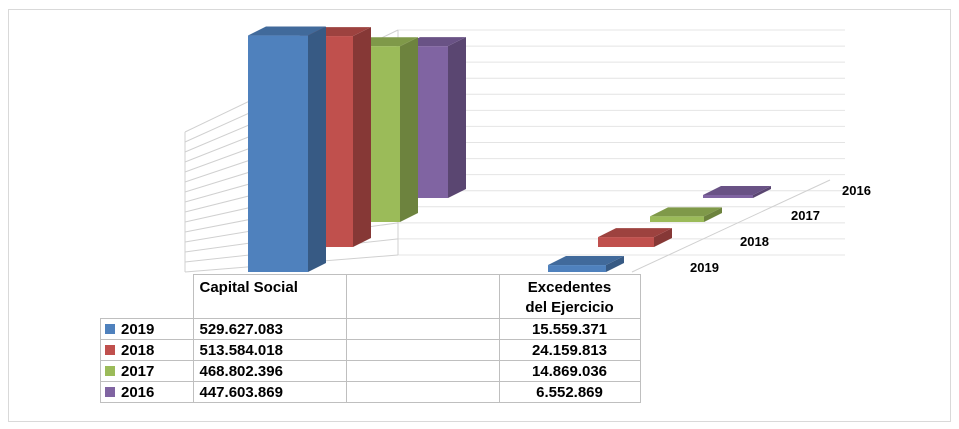 This screenshot has height=429, width=959. What do you see at coordinates (370, 392) in the screenshot?
I see `table-row: 2016 447.603.869 6.552.869` at bounding box center [370, 392].